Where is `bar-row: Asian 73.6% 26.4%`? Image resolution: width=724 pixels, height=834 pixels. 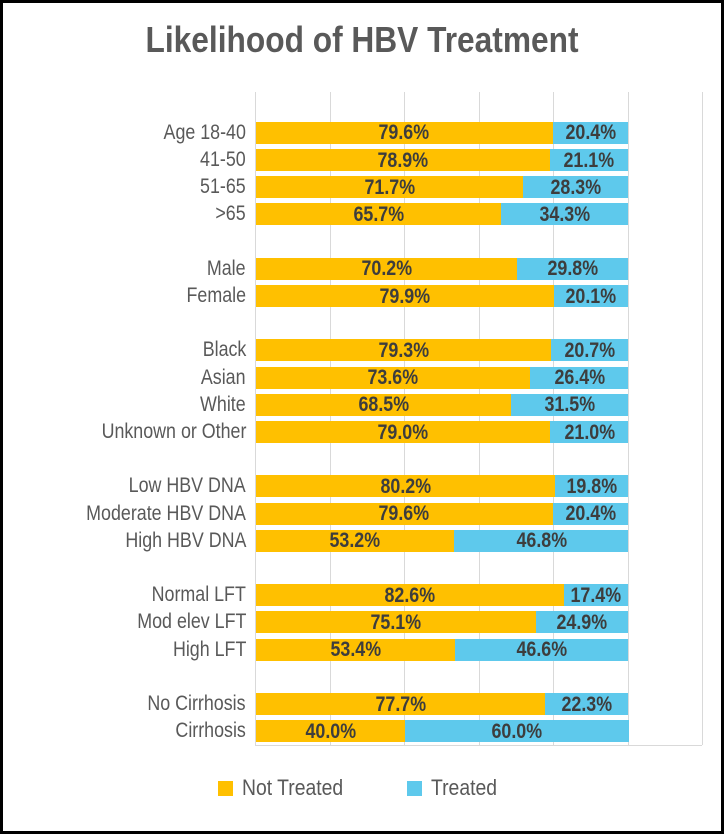
bar-row: Asian 73.6% 26.4% is located at coordinates (362, 377).